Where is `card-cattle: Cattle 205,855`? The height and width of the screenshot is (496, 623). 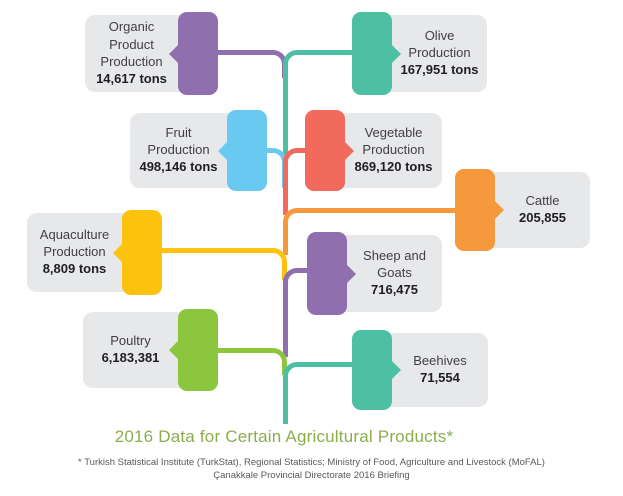 card-cattle: Cattle 205,855 is located at coordinates (522, 210).